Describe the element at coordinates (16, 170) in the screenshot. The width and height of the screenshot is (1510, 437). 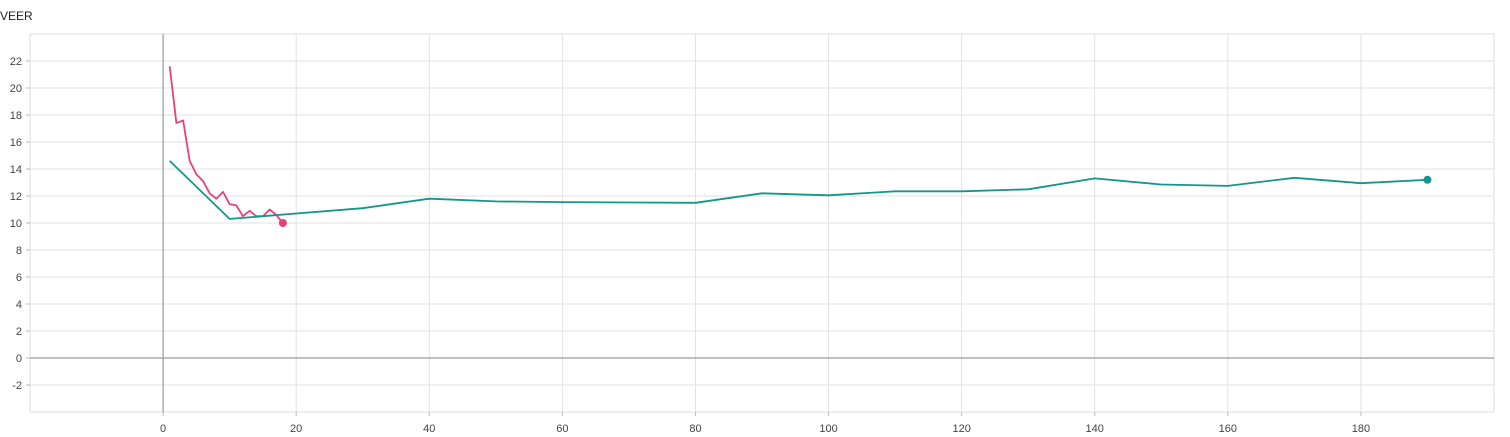
I see `y-tick-label: 14` at that location.